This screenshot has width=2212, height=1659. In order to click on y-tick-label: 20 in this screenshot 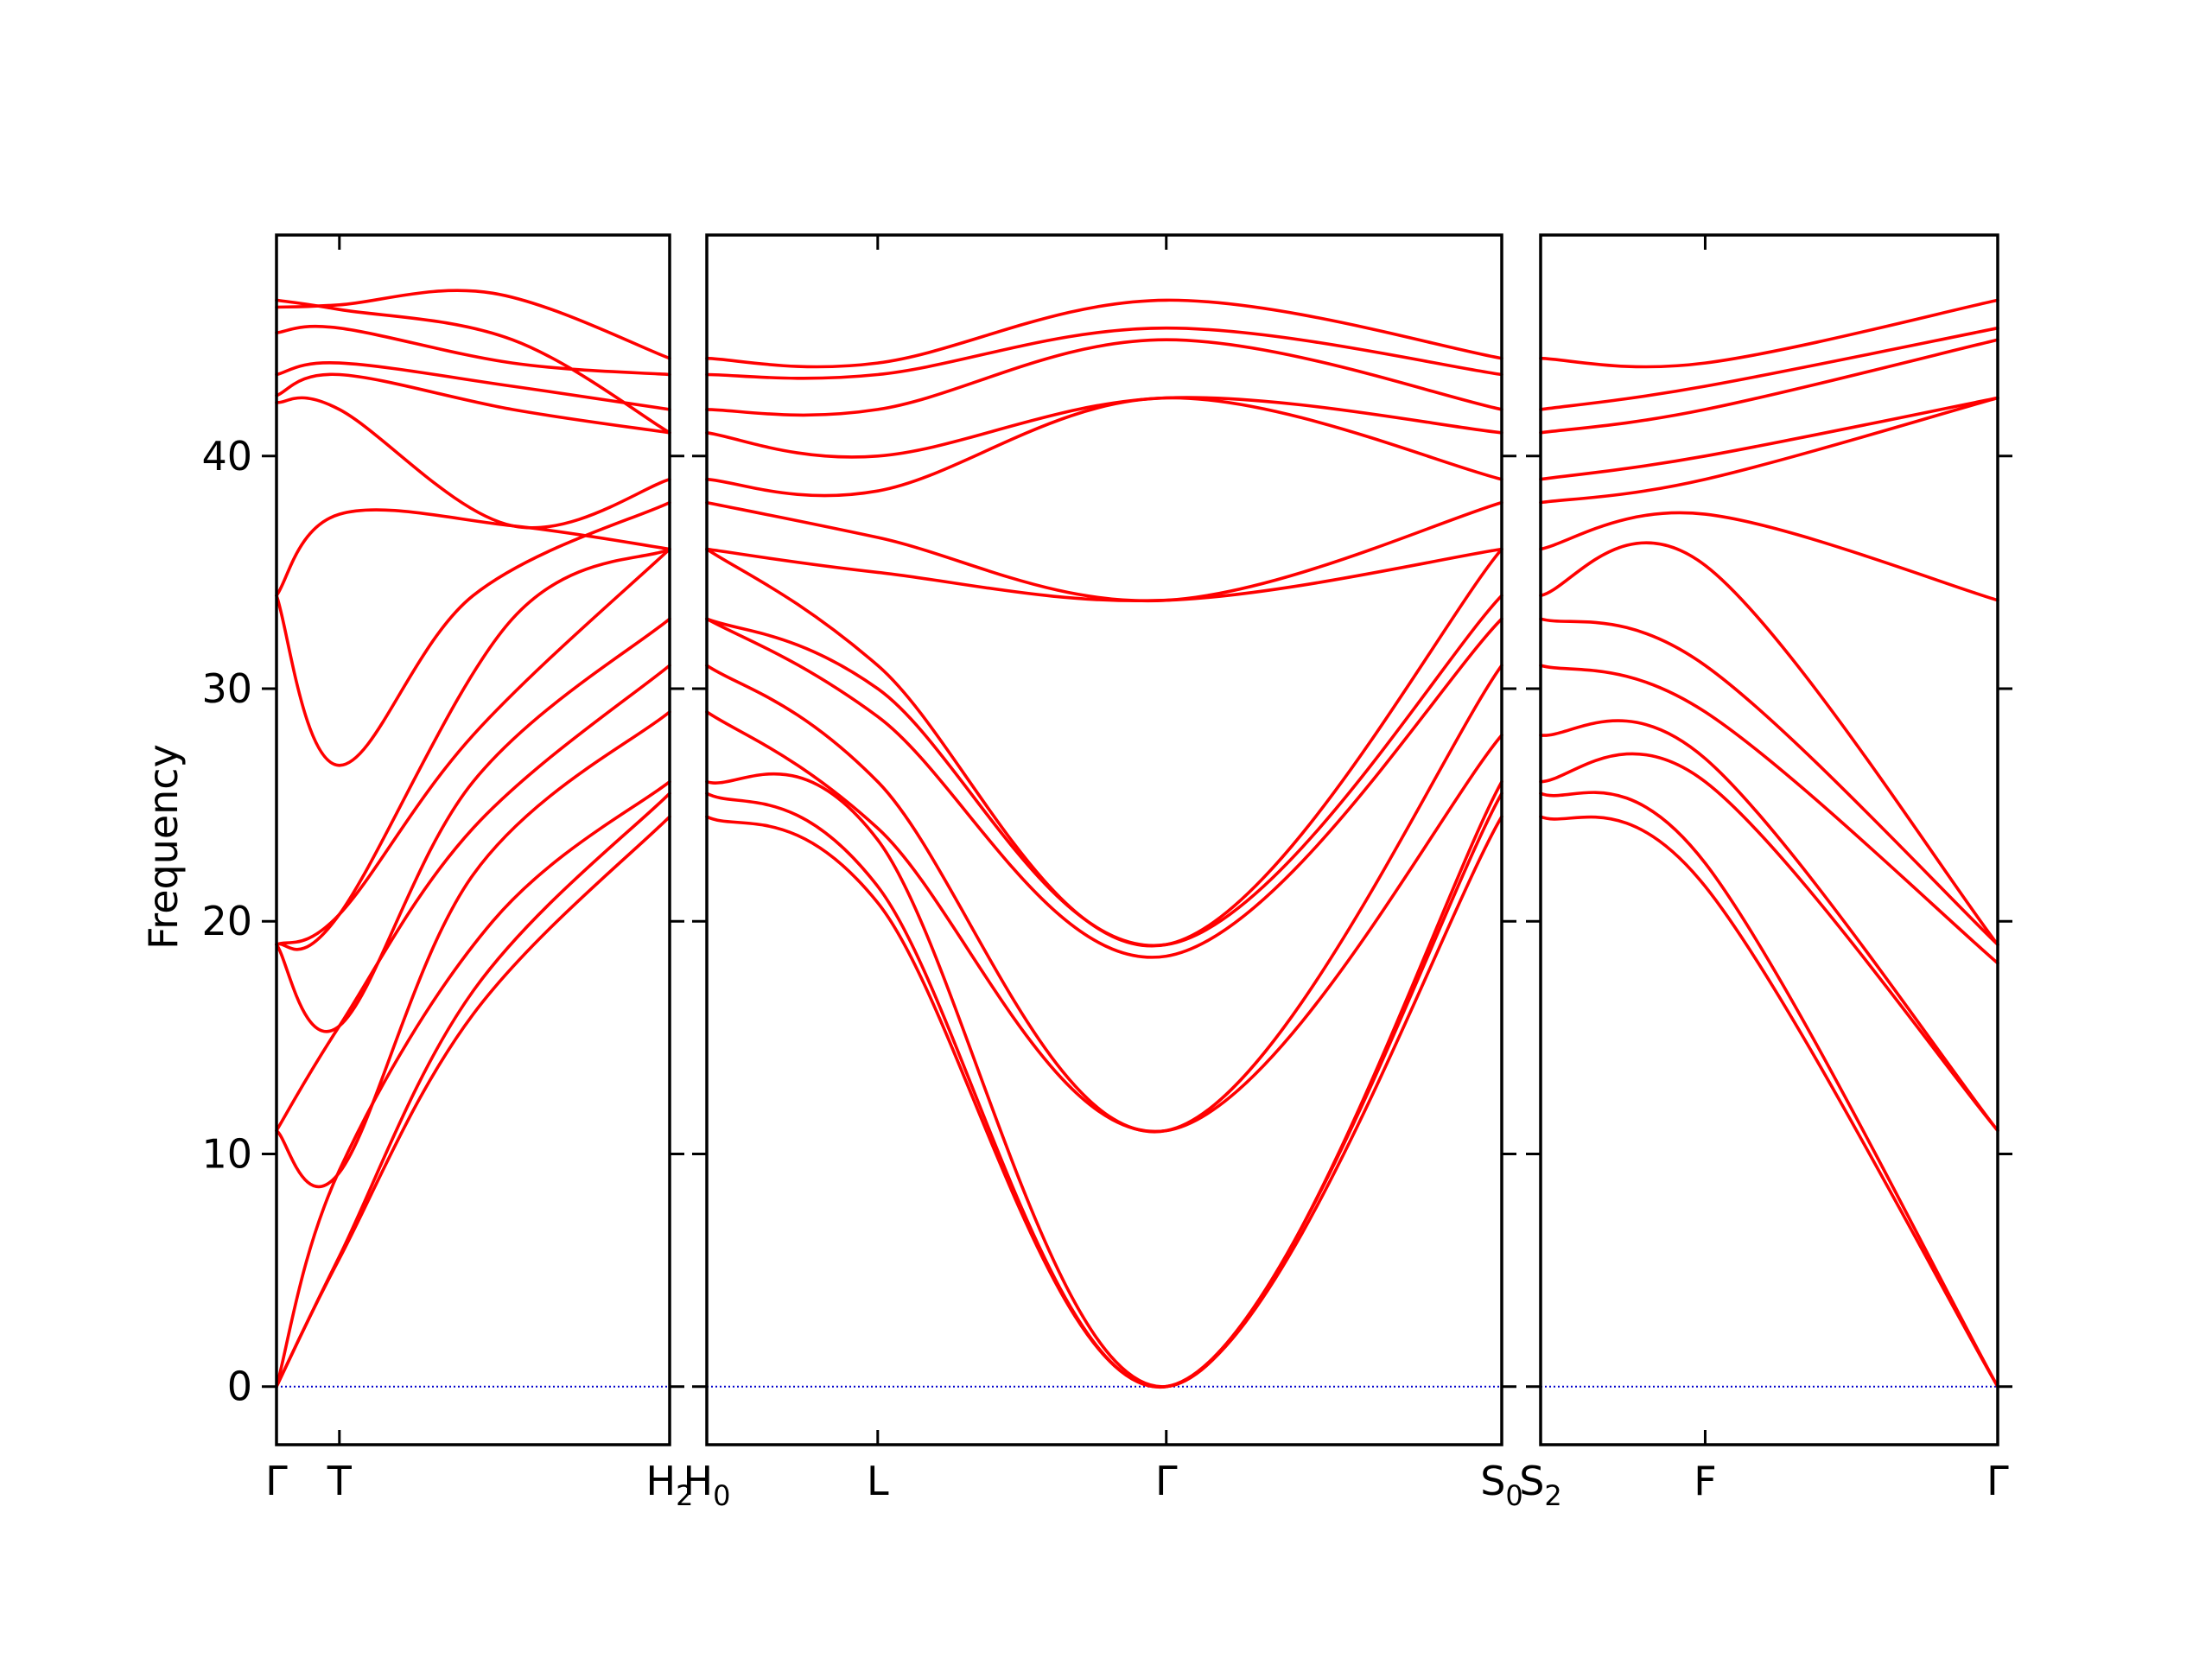, I will do `click(226, 921)`.